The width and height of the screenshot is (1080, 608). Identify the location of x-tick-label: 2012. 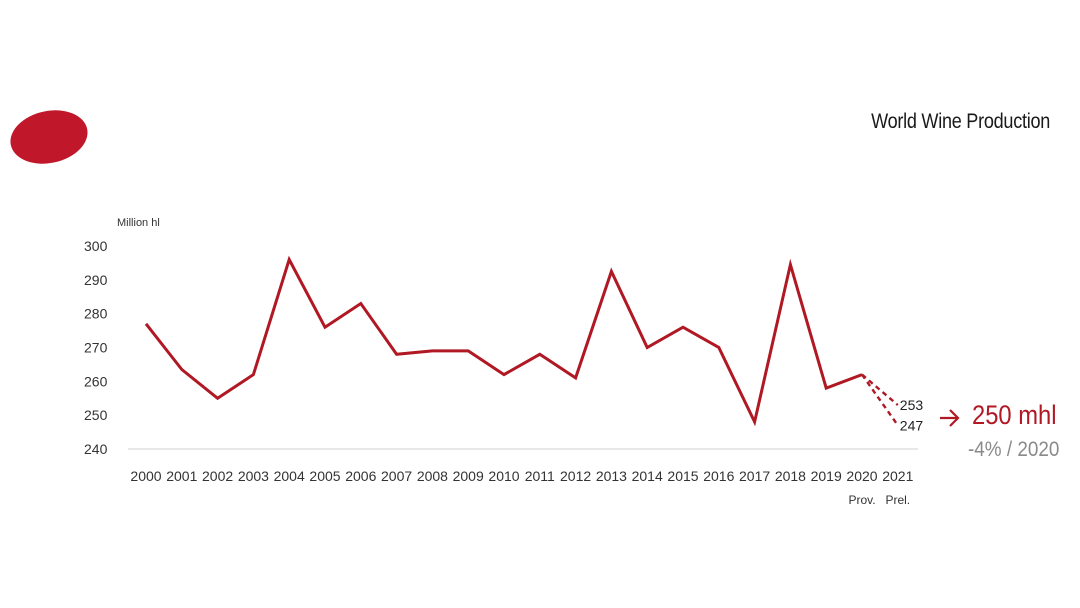
(575, 476).